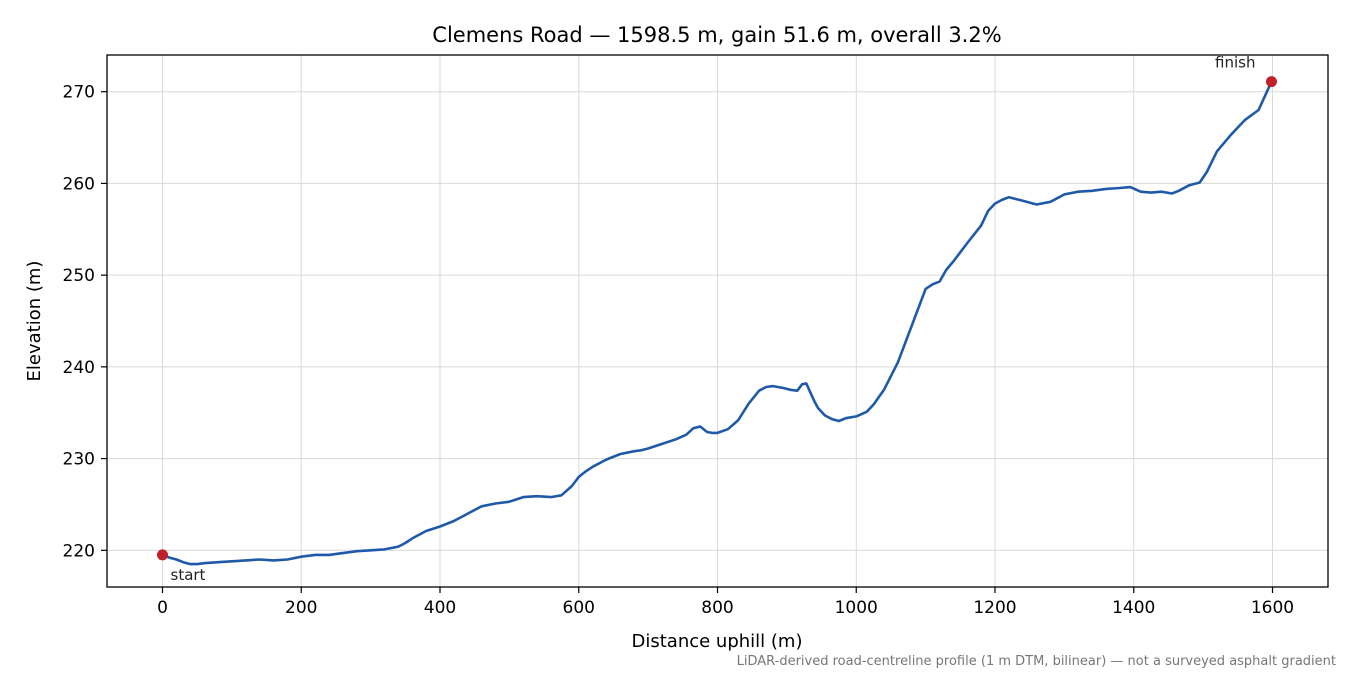  What do you see at coordinates (162, 555) in the screenshot?
I see `start-marker` at bounding box center [162, 555].